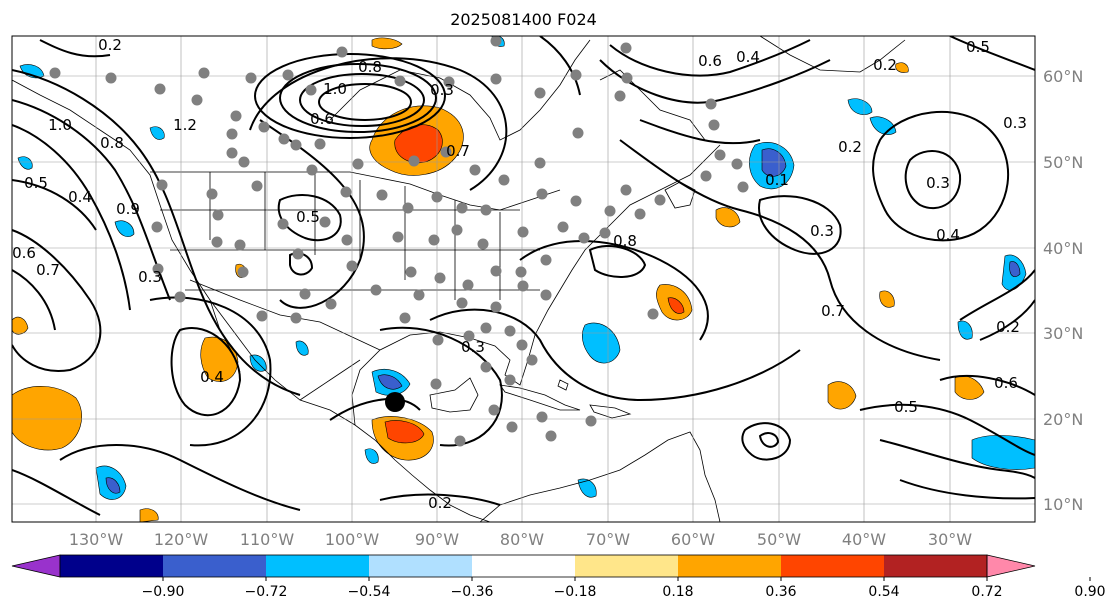  I want to click on colorbar-tick-label: 0.54, so click(883, 592).